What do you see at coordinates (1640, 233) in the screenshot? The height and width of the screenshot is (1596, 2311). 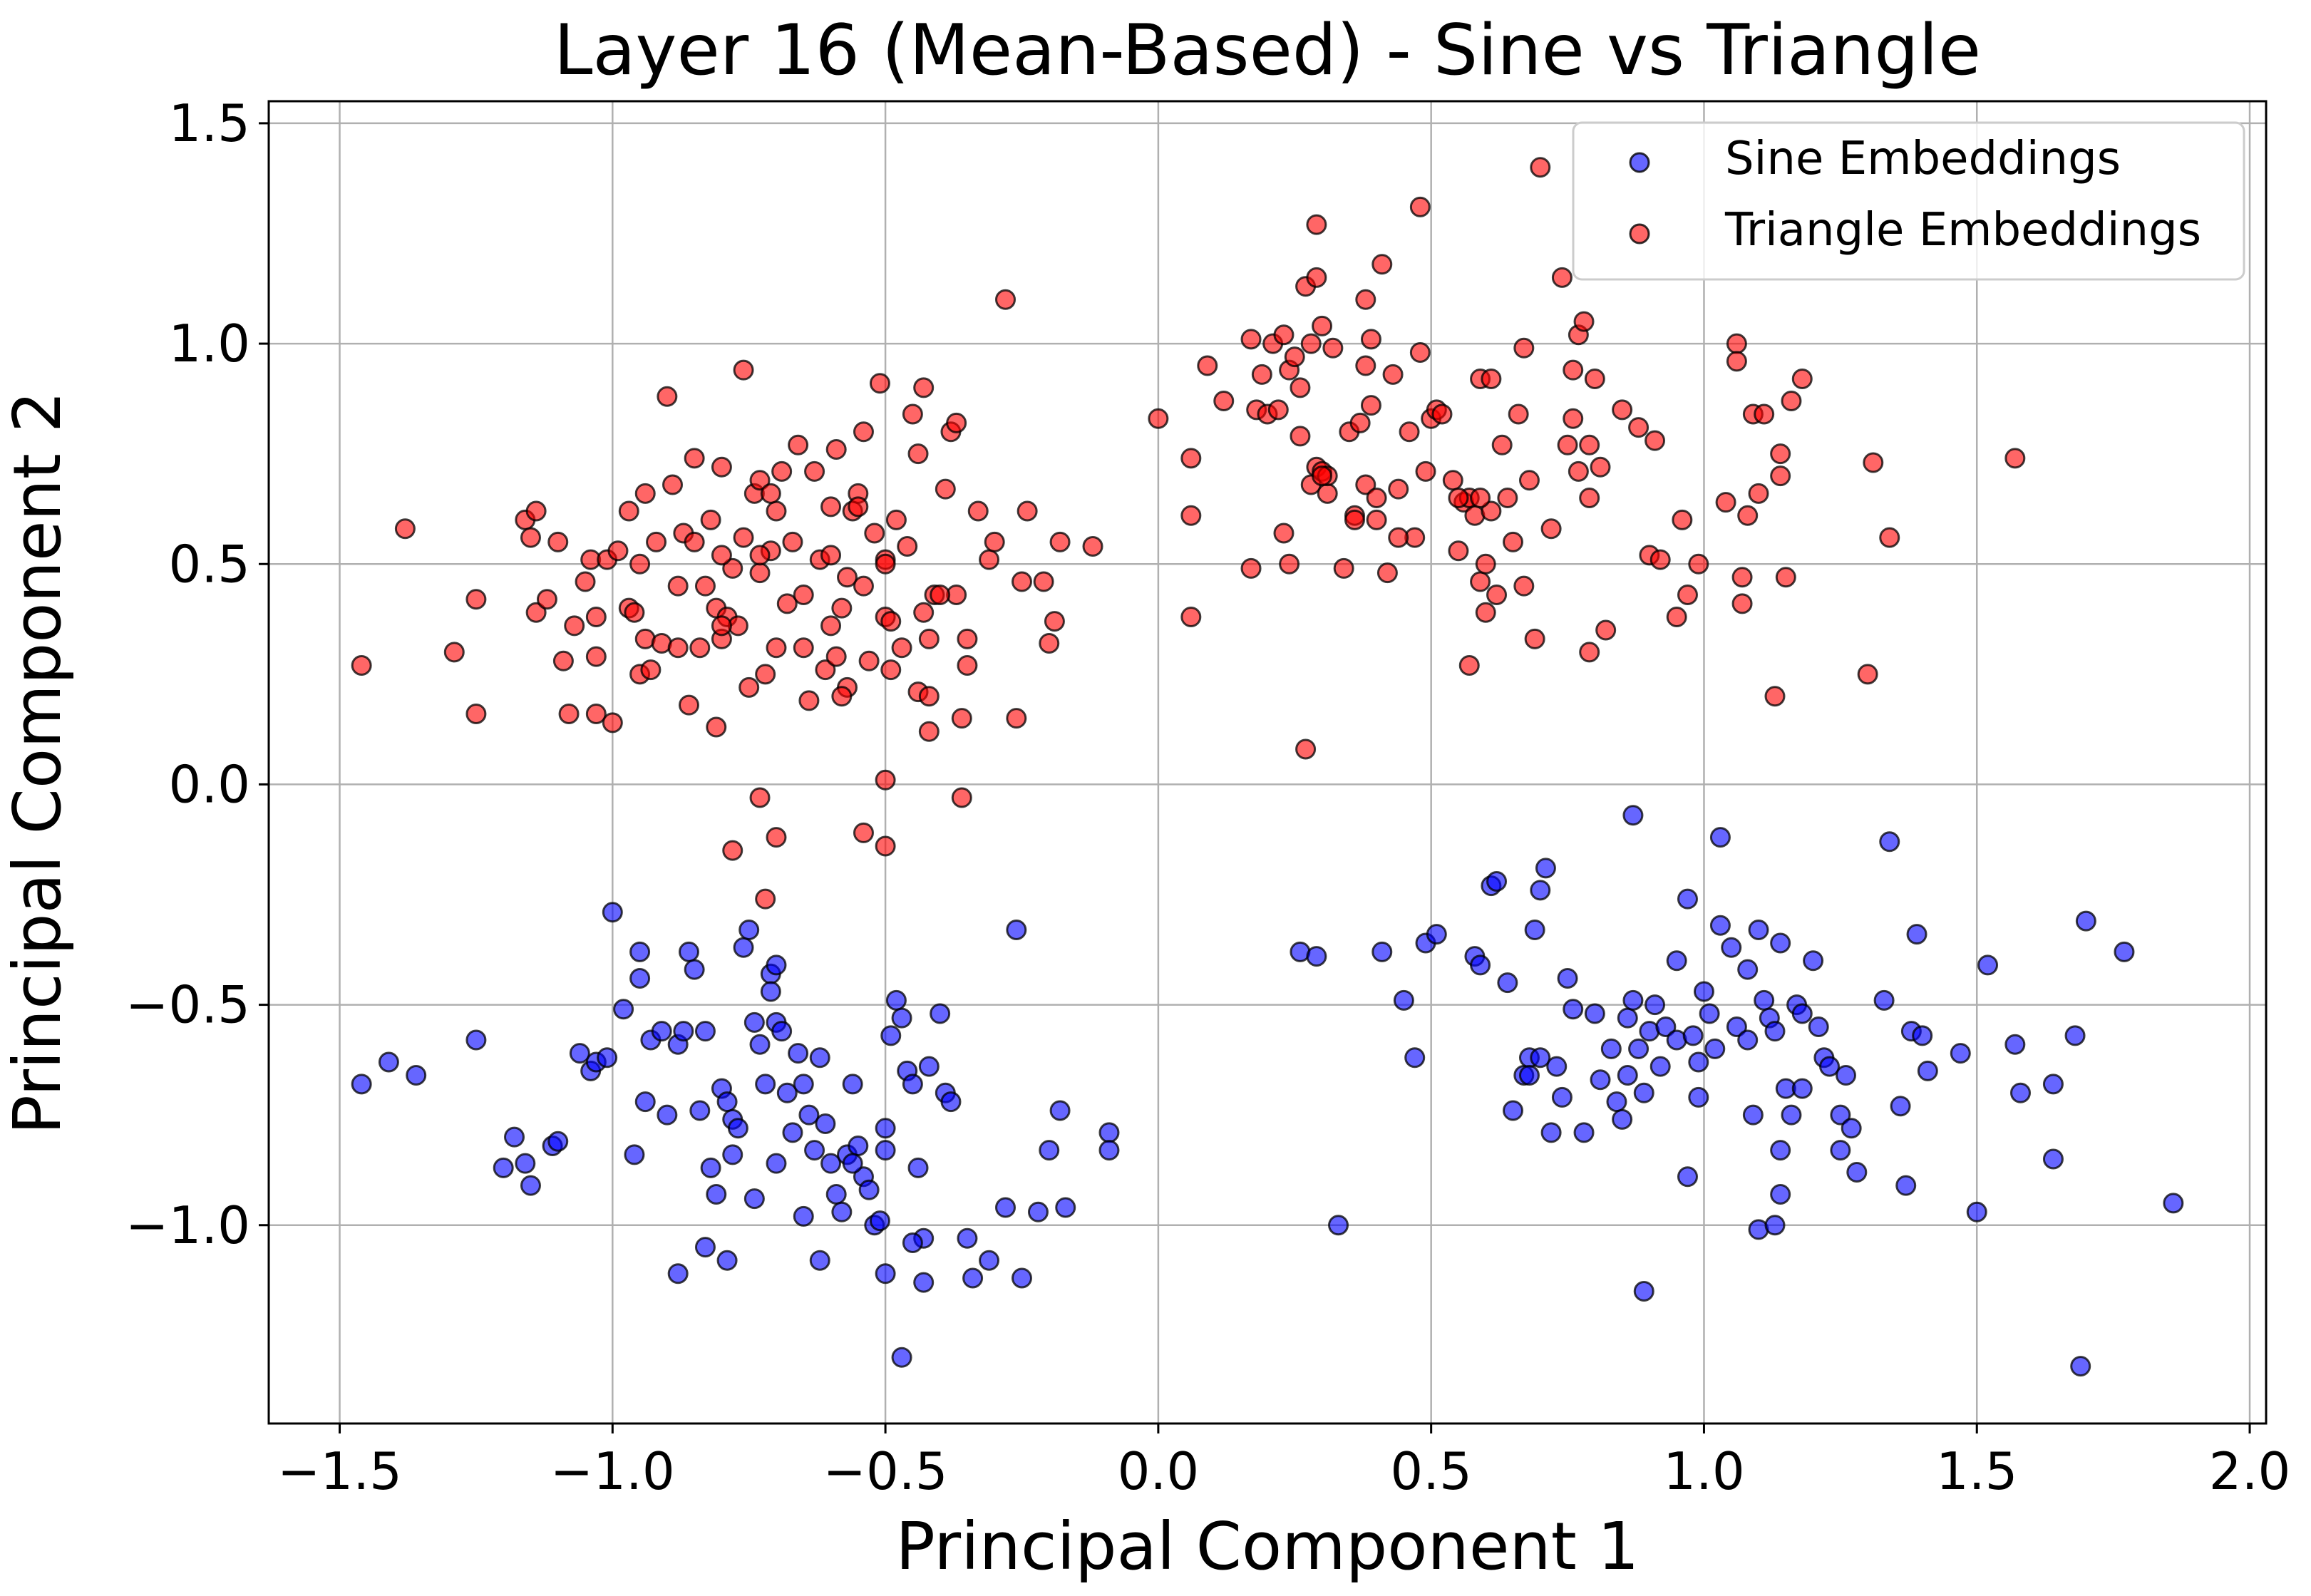 I see `legend-marker-triangle` at bounding box center [1640, 233].